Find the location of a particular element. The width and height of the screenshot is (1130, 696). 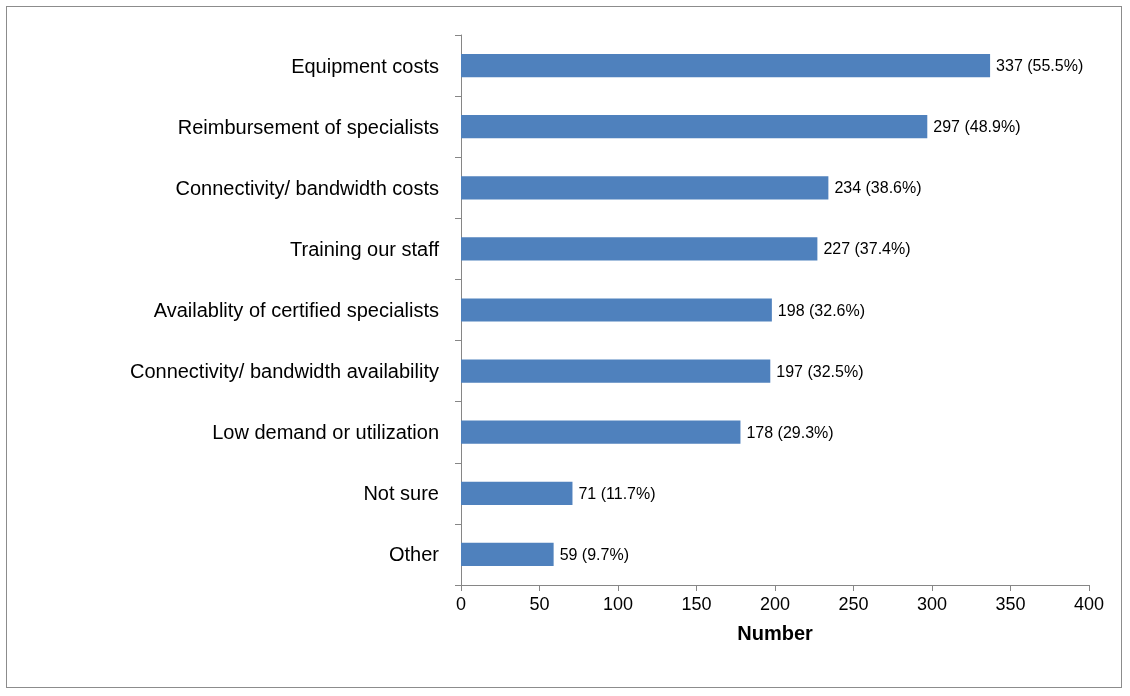

data-label: 71 (11.7%) is located at coordinates (617, 493).